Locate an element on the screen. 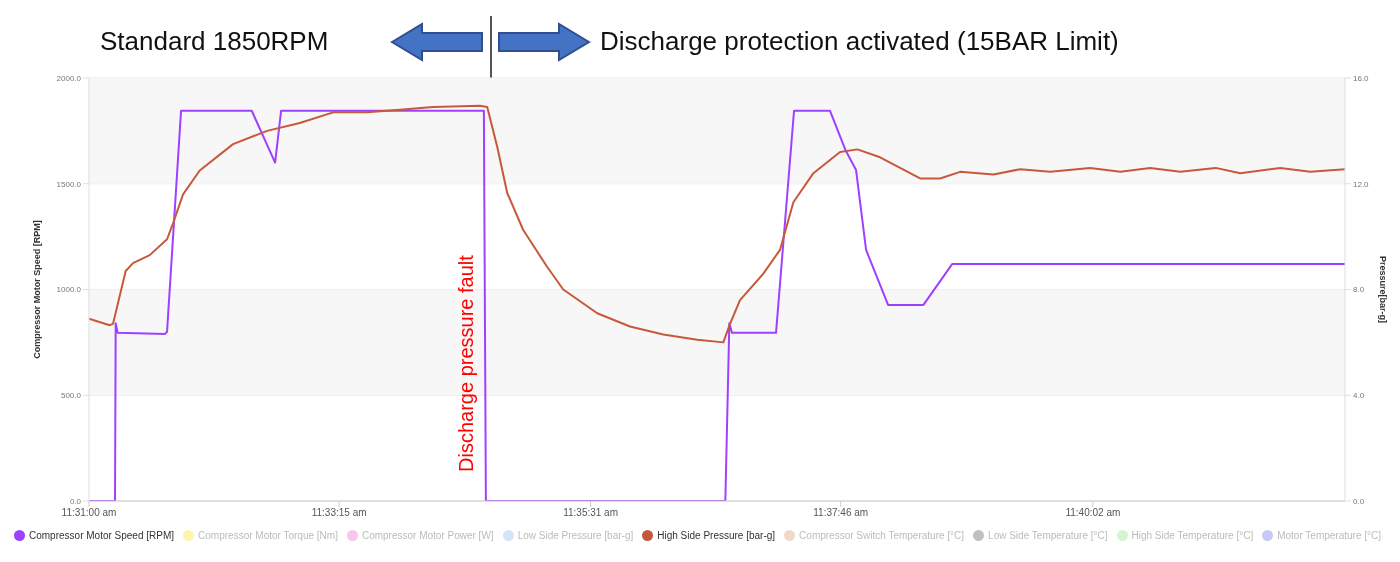 Image resolution: width=1400 pixels, height=562 pixels. x-tick-label: 11:37:46 am is located at coordinates (841, 513).